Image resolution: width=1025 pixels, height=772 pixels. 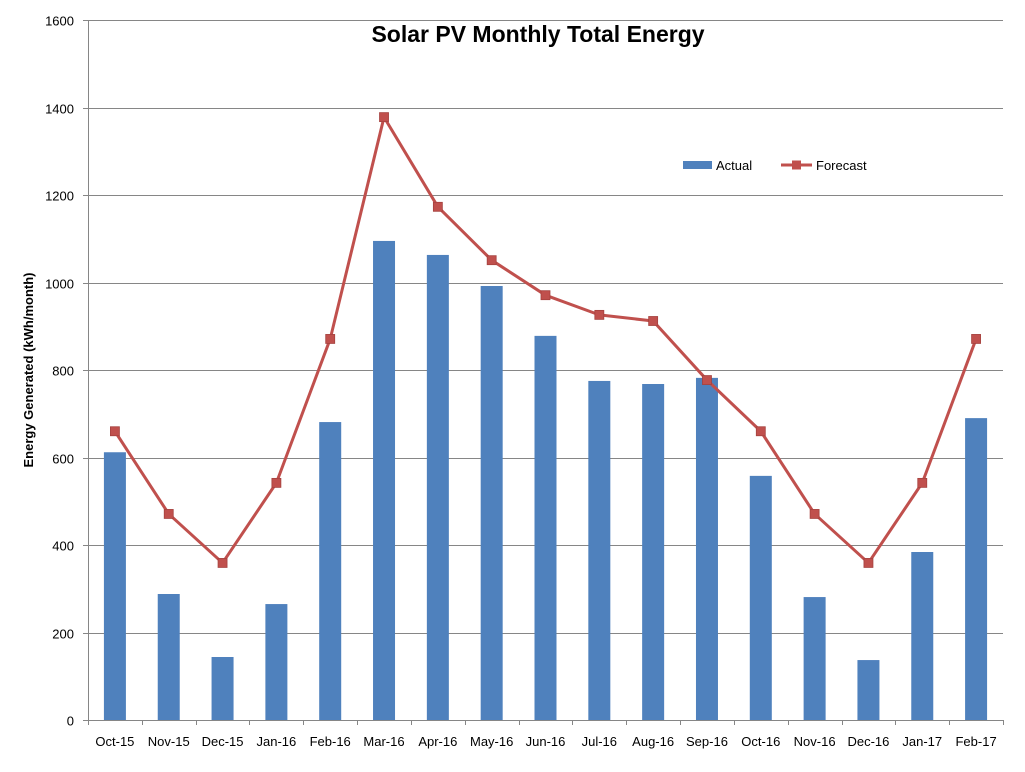 I want to click on x-tick-label-nov-16: Nov-16, so click(x=815, y=741).